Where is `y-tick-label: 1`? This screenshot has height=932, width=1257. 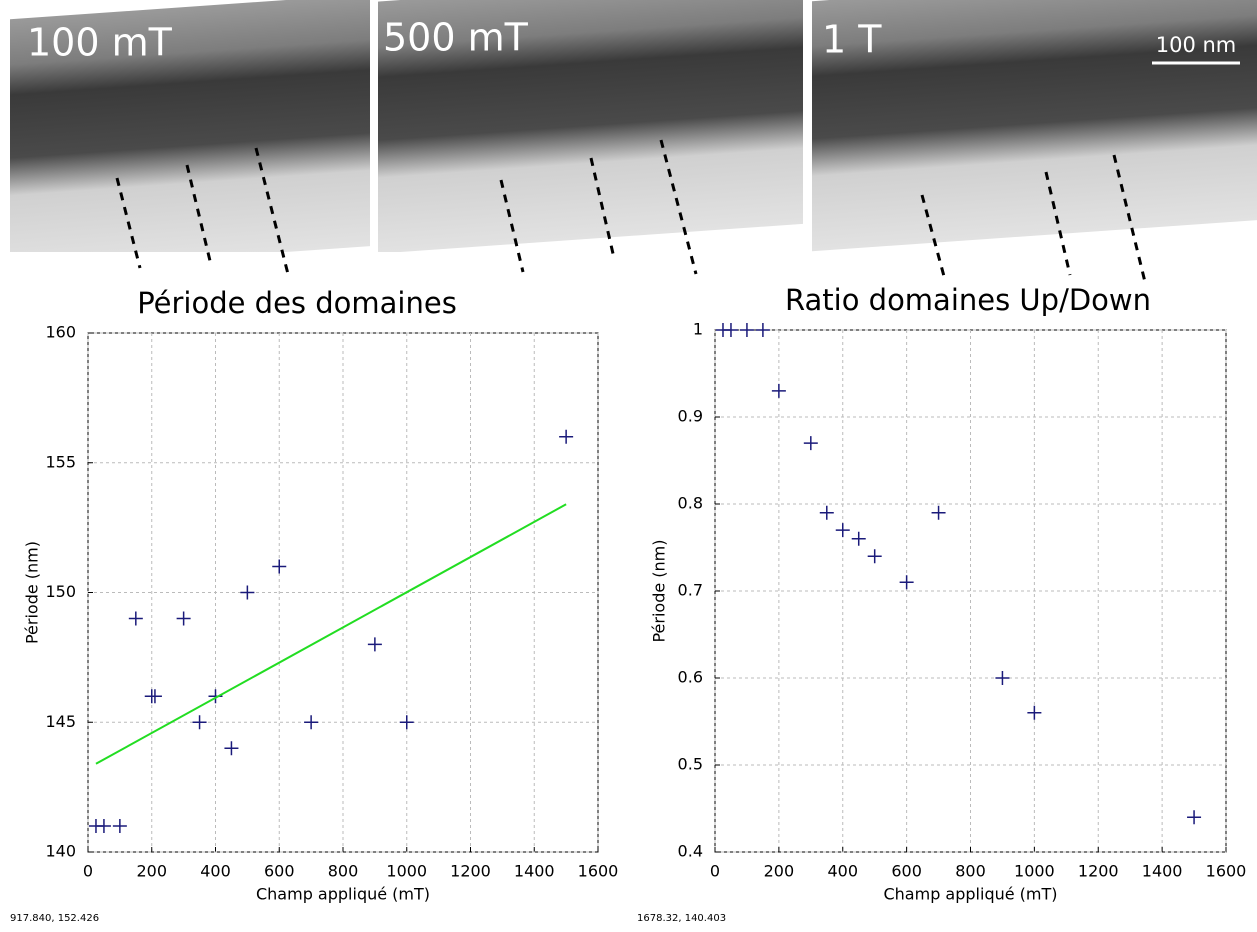 y-tick-label: 1 is located at coordinates (698, 329).